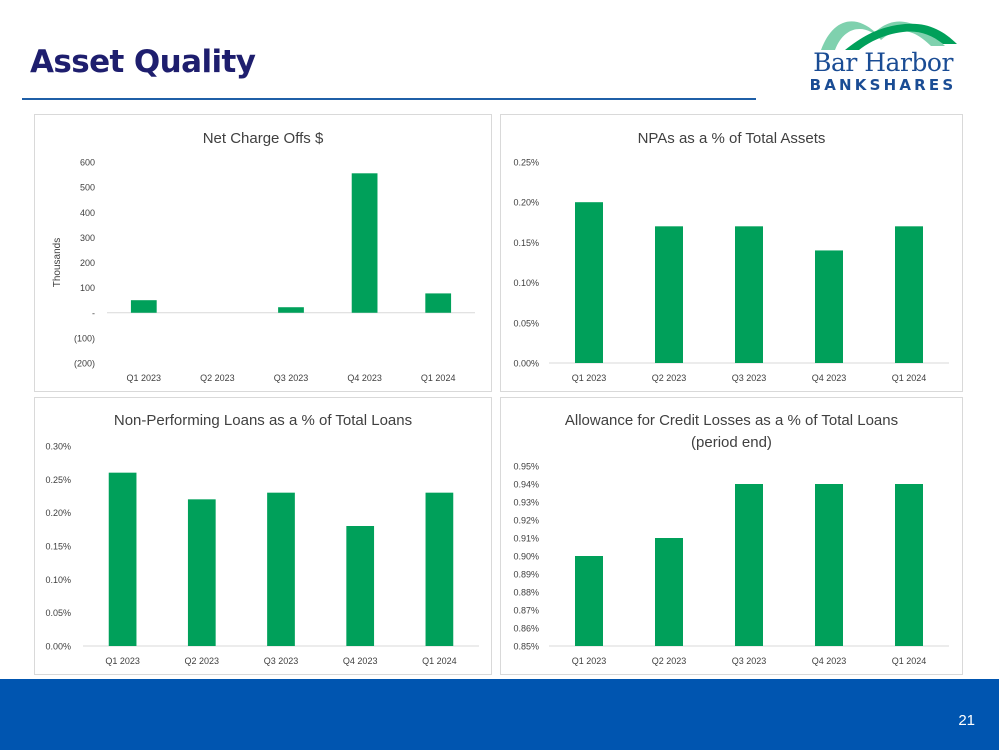 This screenshot has width=999, height=750. I want to click on chart4-ytick-label: 0.94%, so click(526, 485).